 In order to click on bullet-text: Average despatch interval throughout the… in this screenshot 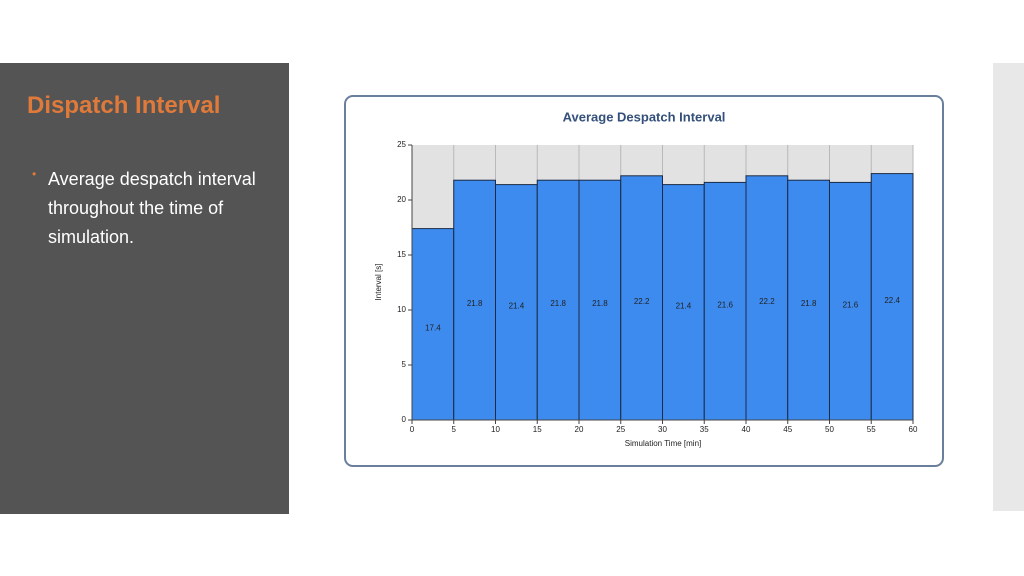, I will do `click(152, 208)`.